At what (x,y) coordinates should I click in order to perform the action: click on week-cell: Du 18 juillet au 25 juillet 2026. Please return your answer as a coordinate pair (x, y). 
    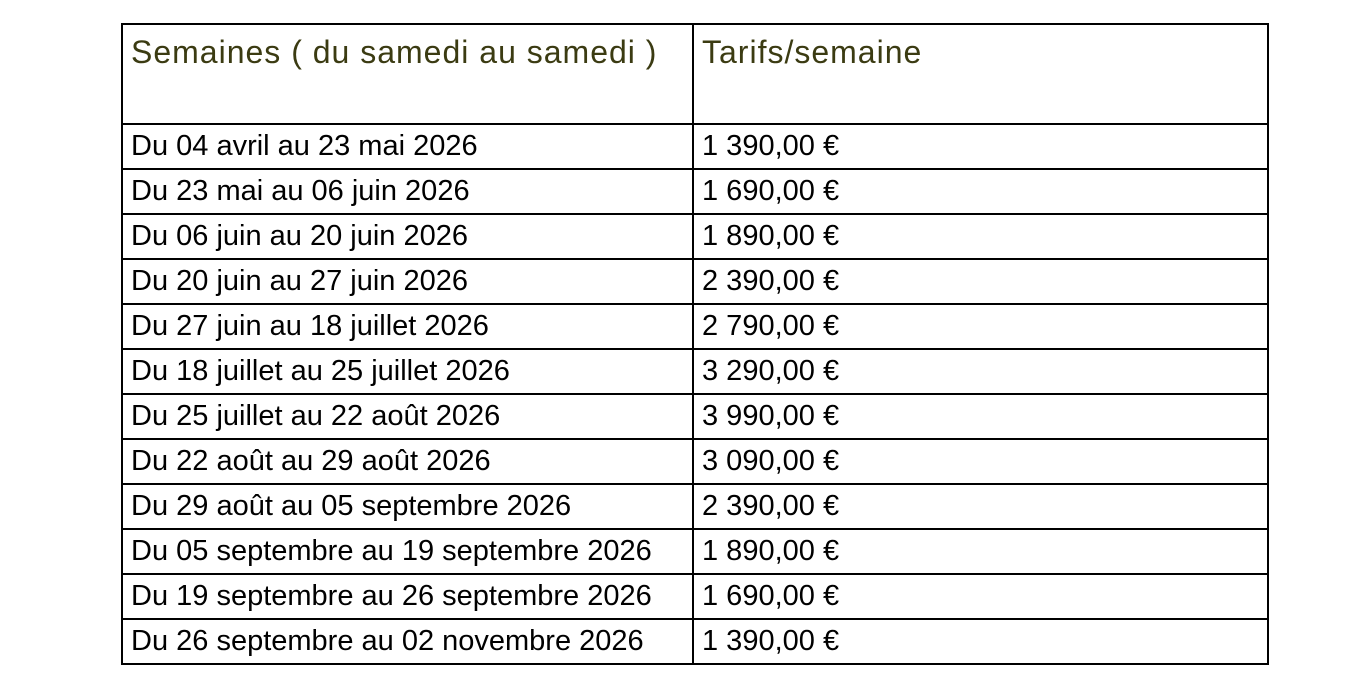
    Looking at the image, I should click on (407, 371).